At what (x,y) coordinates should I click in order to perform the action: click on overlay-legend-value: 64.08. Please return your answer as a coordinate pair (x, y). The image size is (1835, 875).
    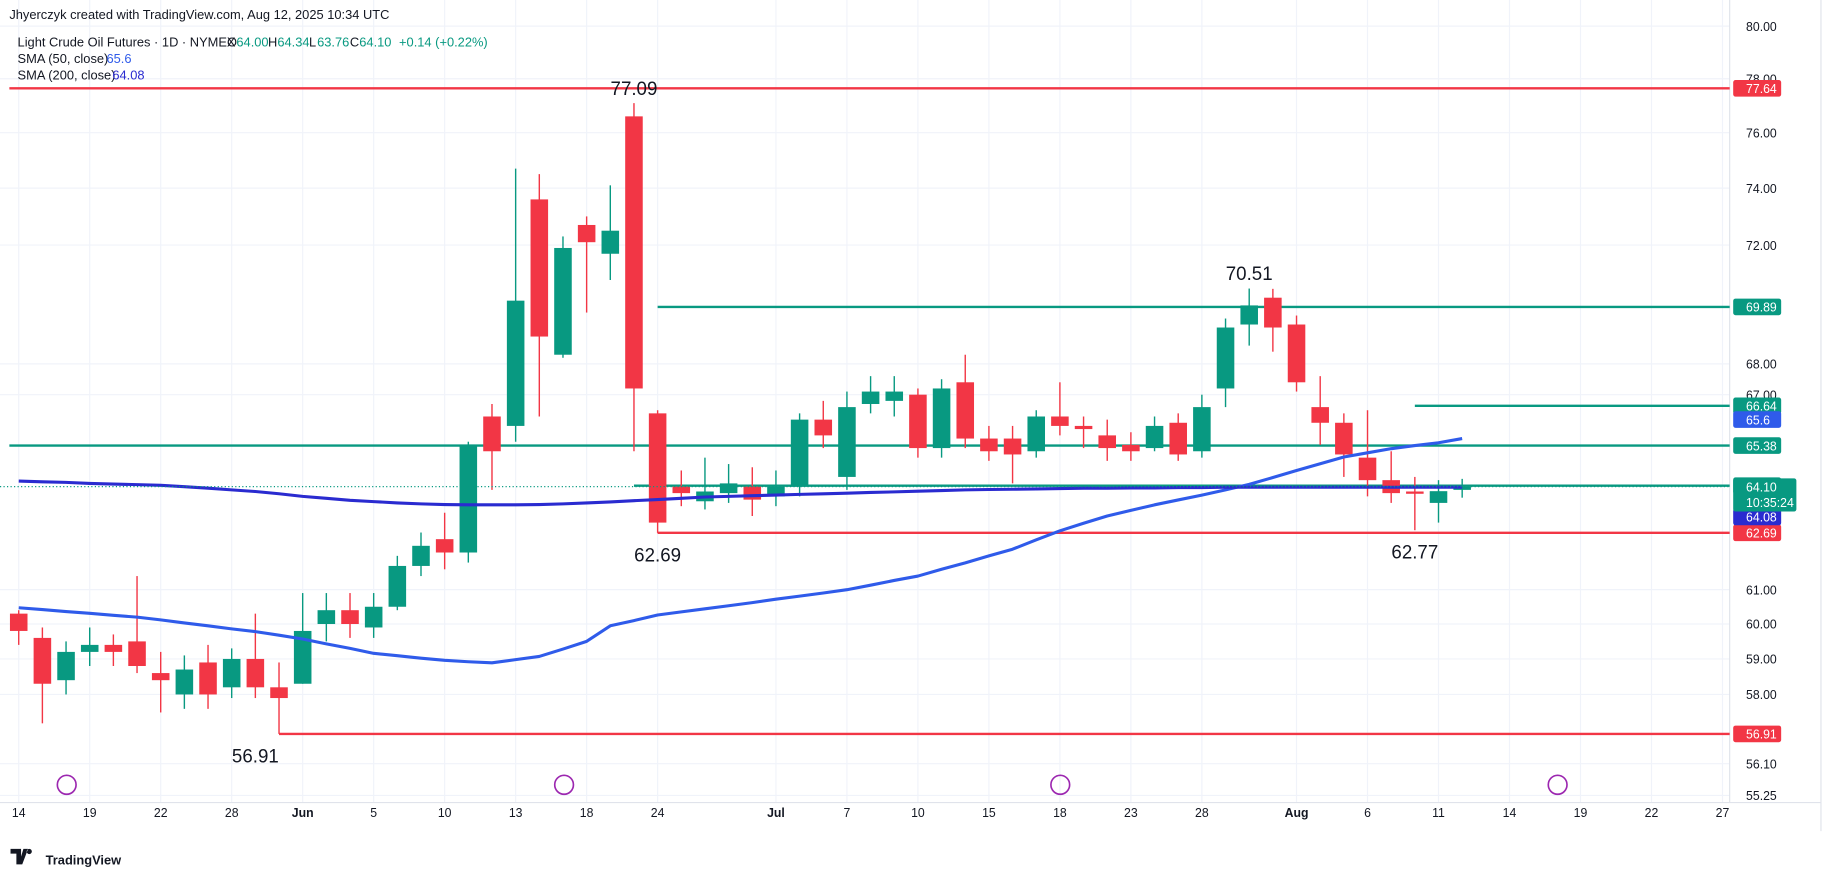
    Looking at the image, I should click on (128, 74).